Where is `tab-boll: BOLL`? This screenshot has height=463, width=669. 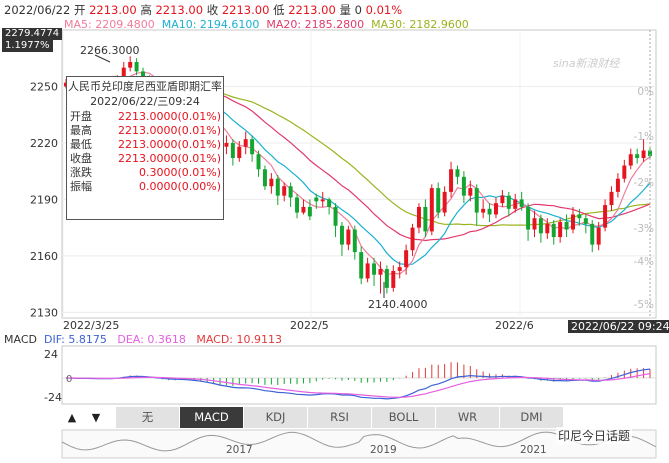 tab-boll: BOLL is located at coordinates (404, 417).